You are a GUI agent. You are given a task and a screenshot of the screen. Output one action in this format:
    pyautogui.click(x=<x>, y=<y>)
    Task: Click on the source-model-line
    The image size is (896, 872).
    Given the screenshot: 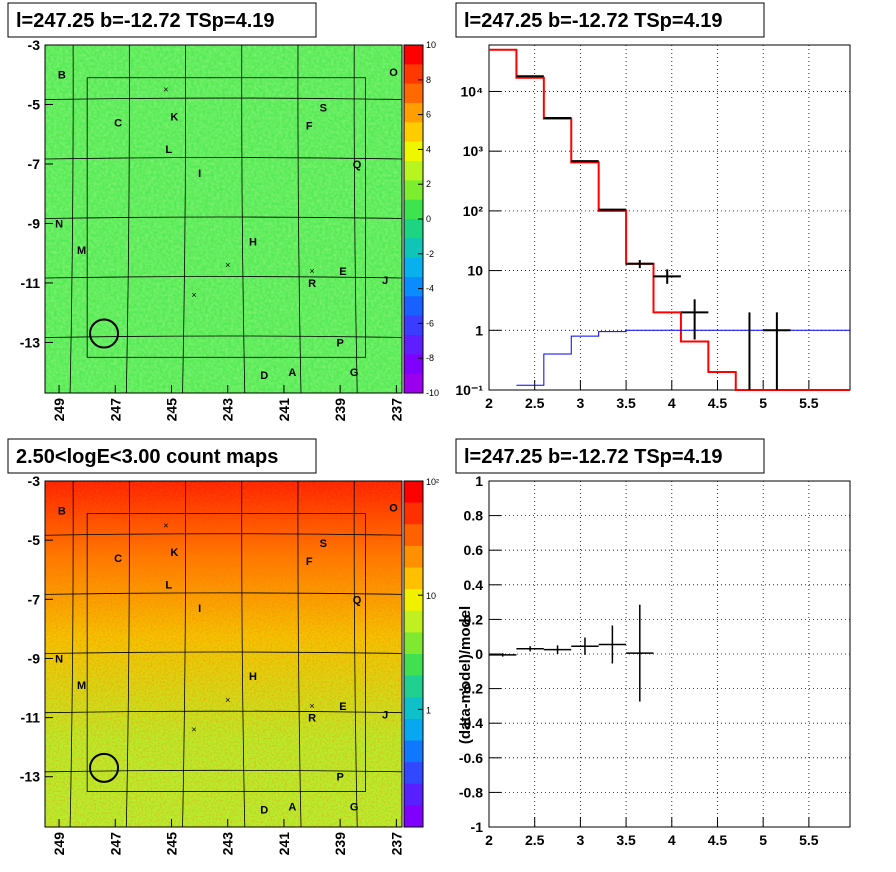 What is the action you would take?
    pyautogui.click(x=683, y=357)
    